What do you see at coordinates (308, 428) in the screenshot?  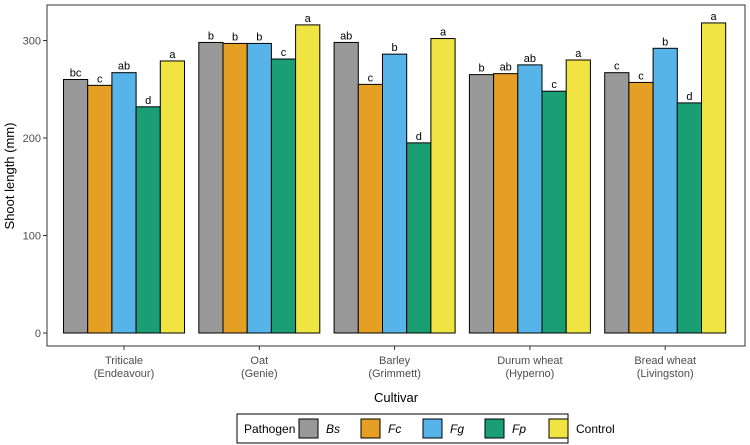 I see `legend-key-bs` at bounding box center [308, 428].